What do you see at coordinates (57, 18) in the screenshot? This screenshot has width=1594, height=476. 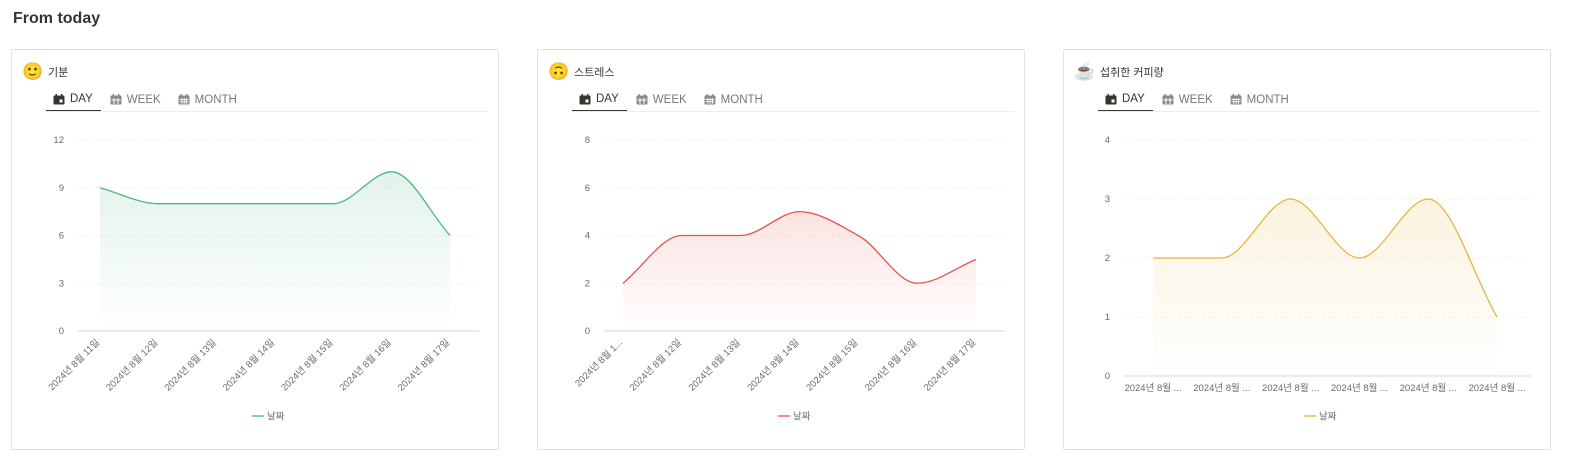 I see `page-title: From today` at bounding box center [57, 18].